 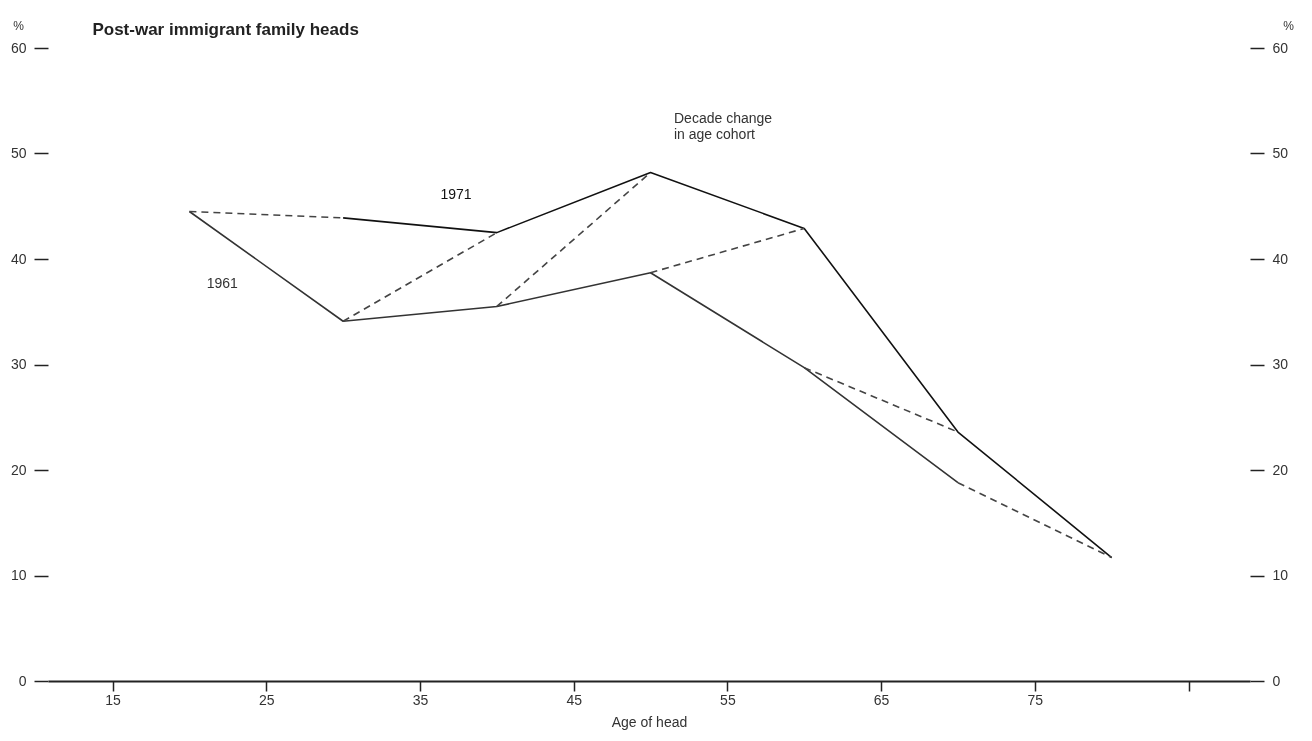 What do you see at coordinates (456, 194) in the screenshot?
I see `series-label: 1971` at bounding box center [456, 194].